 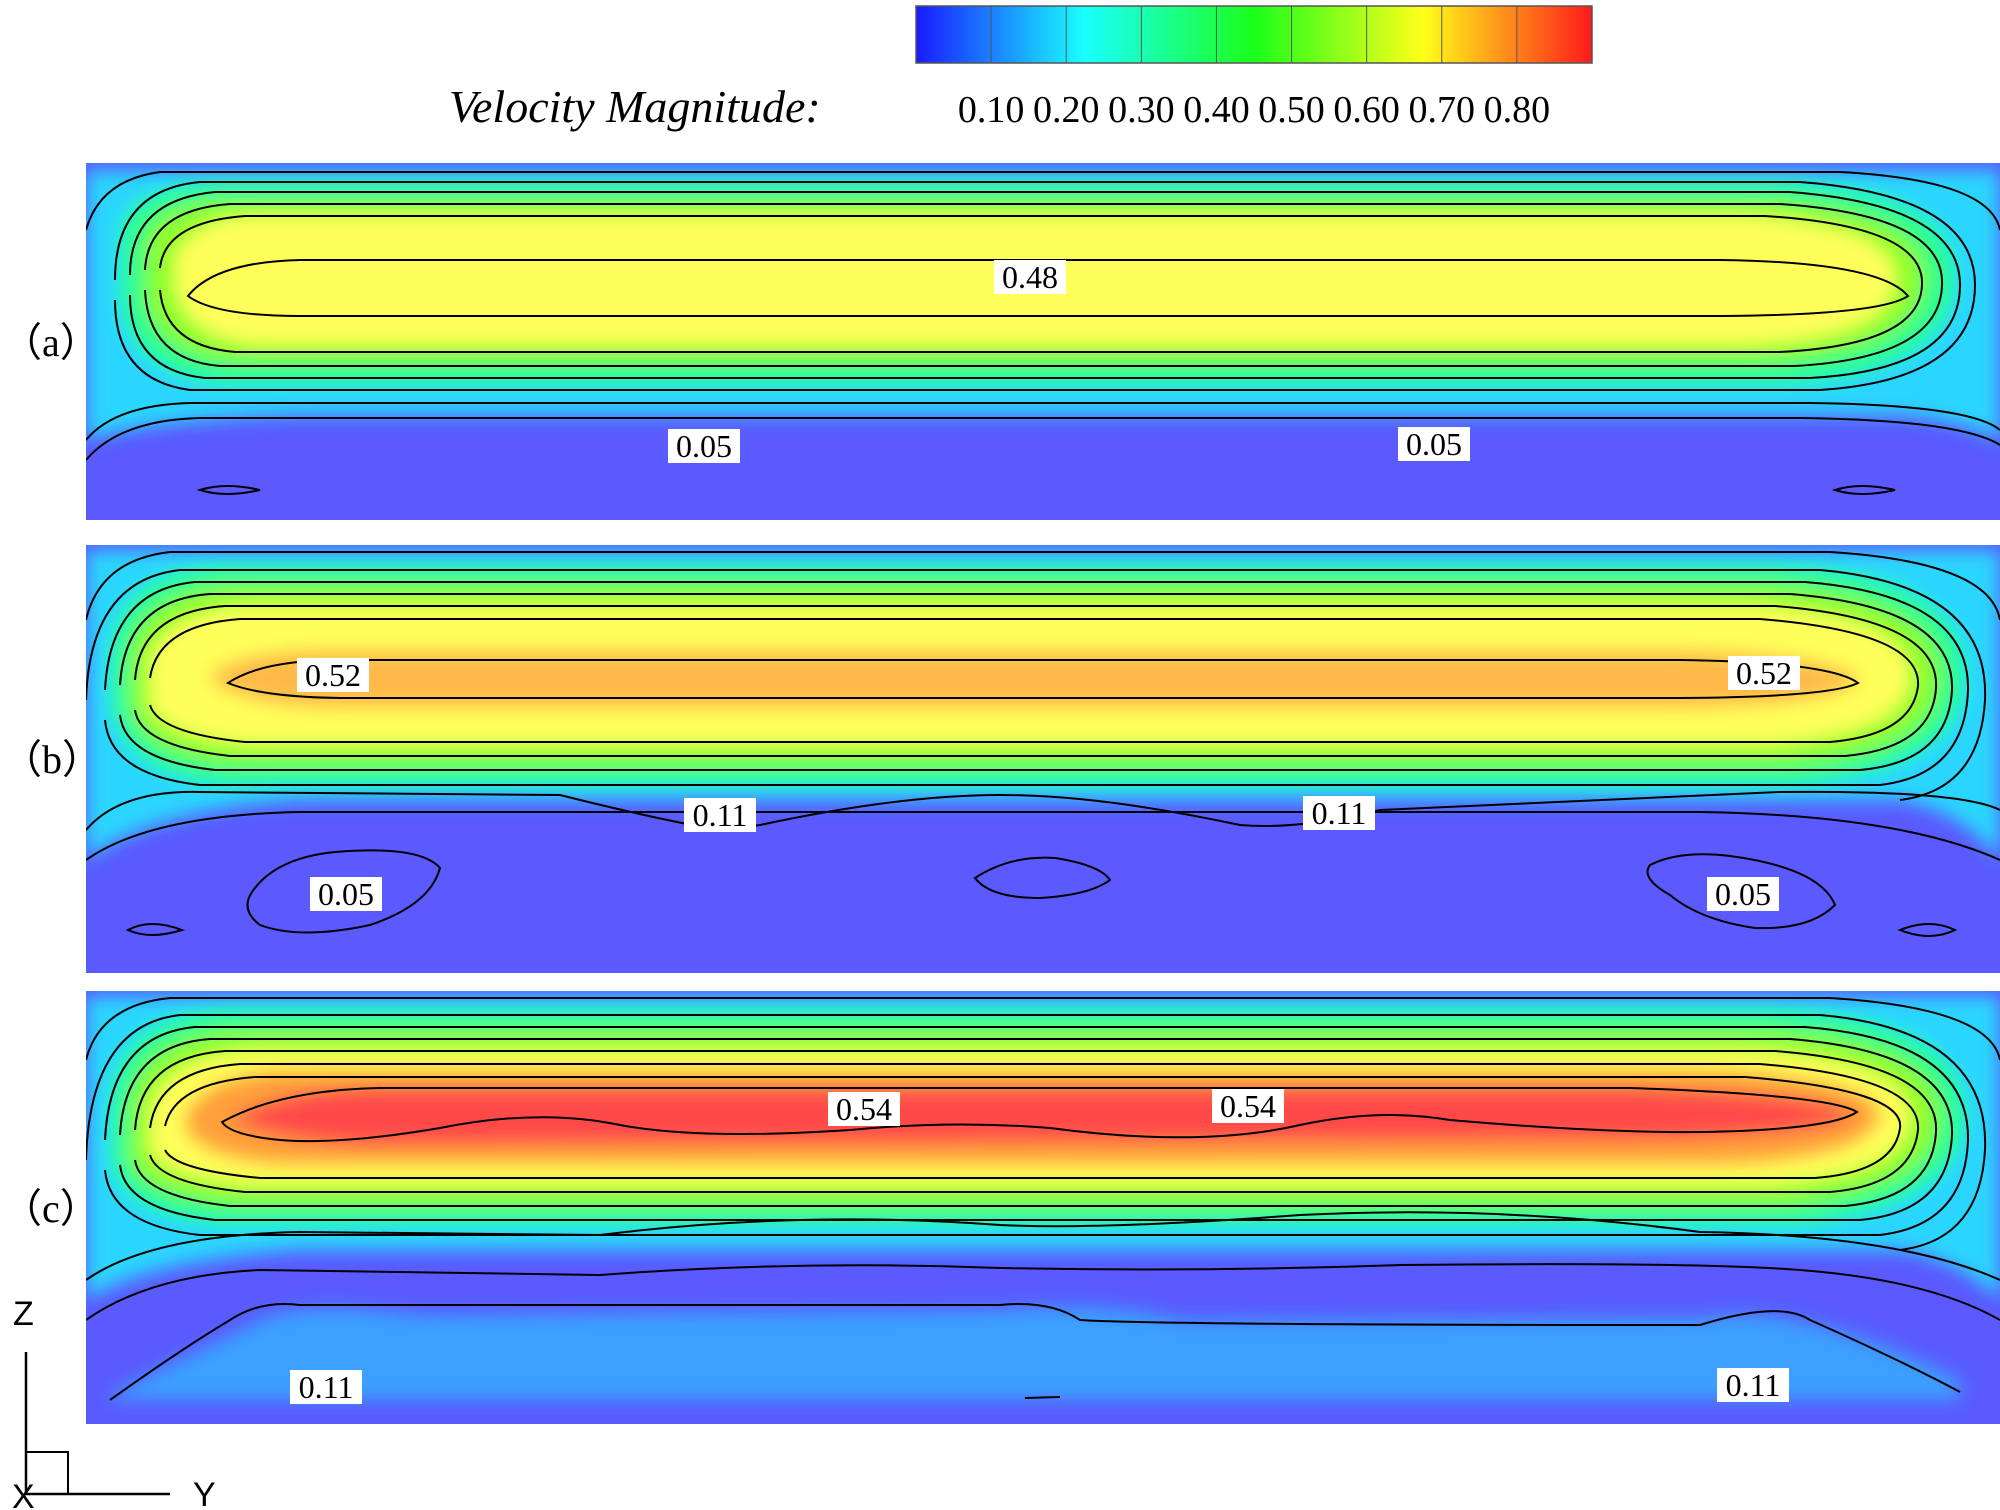 I want to click on colorbar-dividers, so click(x=1254, y=34).